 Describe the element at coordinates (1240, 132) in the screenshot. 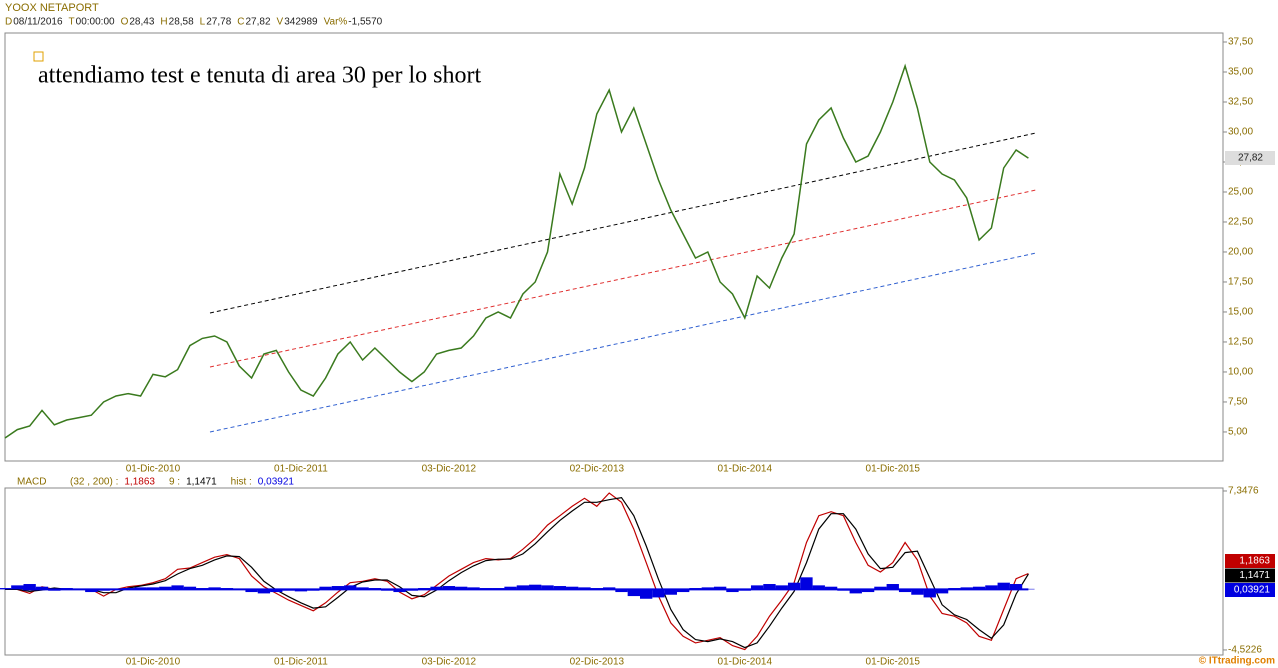

I see `y-tick-label: 30,00` at that location.